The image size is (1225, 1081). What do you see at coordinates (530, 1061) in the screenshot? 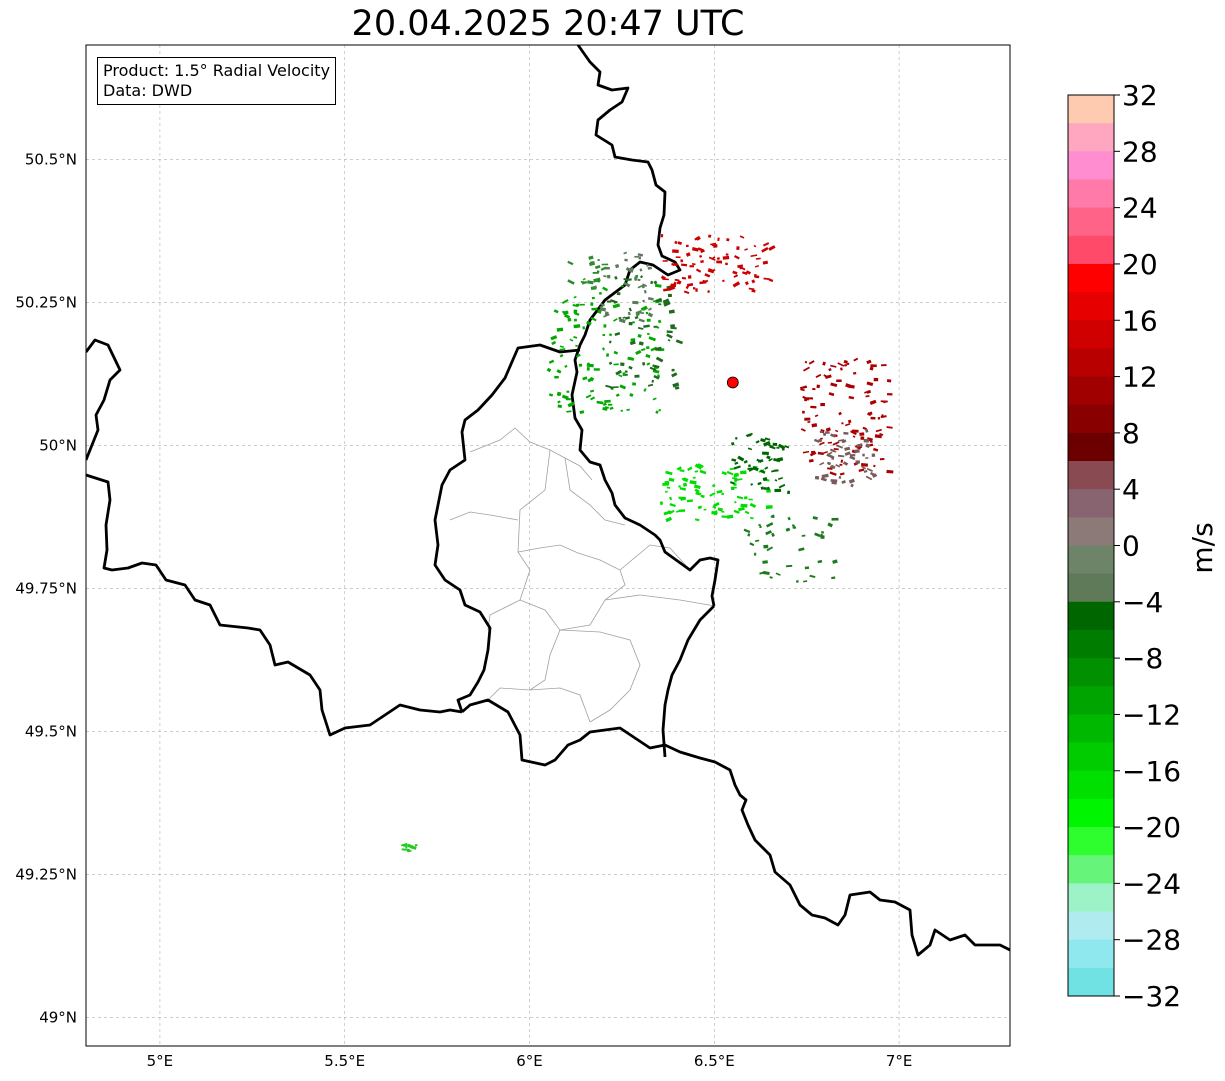
I see `x-axis-ticks: 5°E 5.5°E 6°E 6.5°E 7°E` at bounding box center [530, 1061].